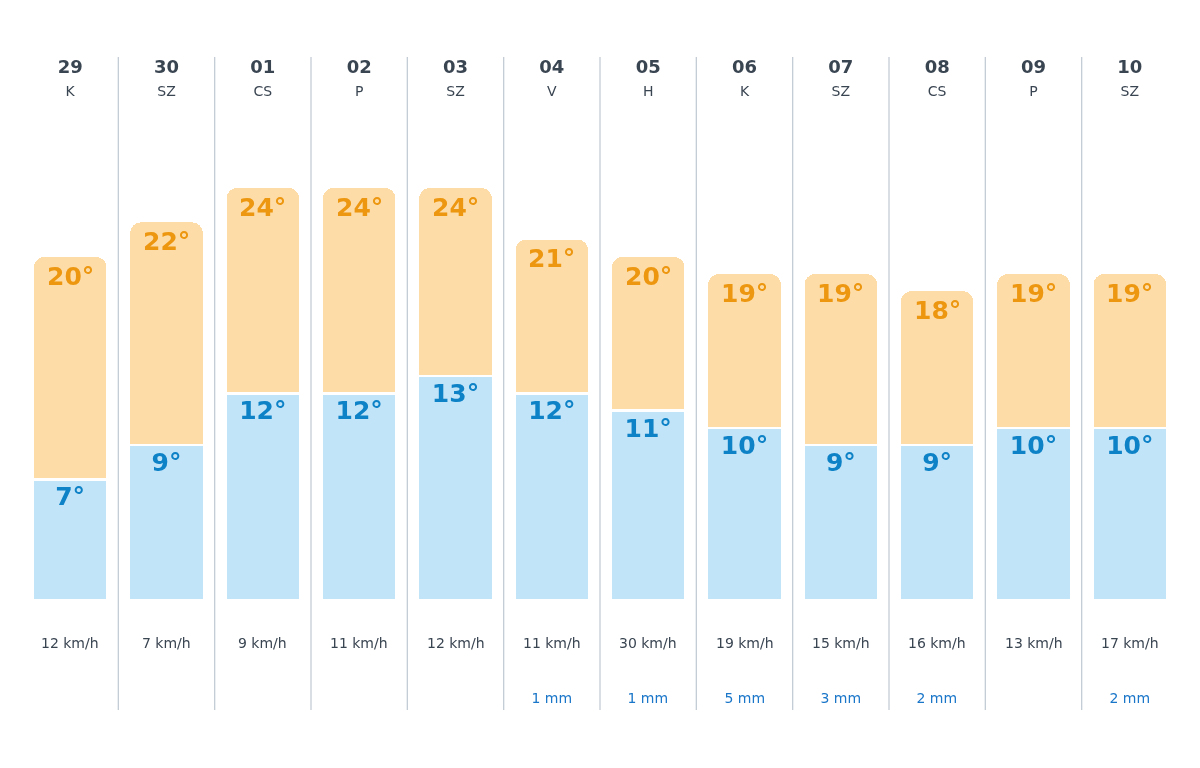 The width and height of the screenshot is (1200, 768). Describe the element at coordinates (70, 78) in the screenshot. I see `x-tick-label: 29 K` at that location.